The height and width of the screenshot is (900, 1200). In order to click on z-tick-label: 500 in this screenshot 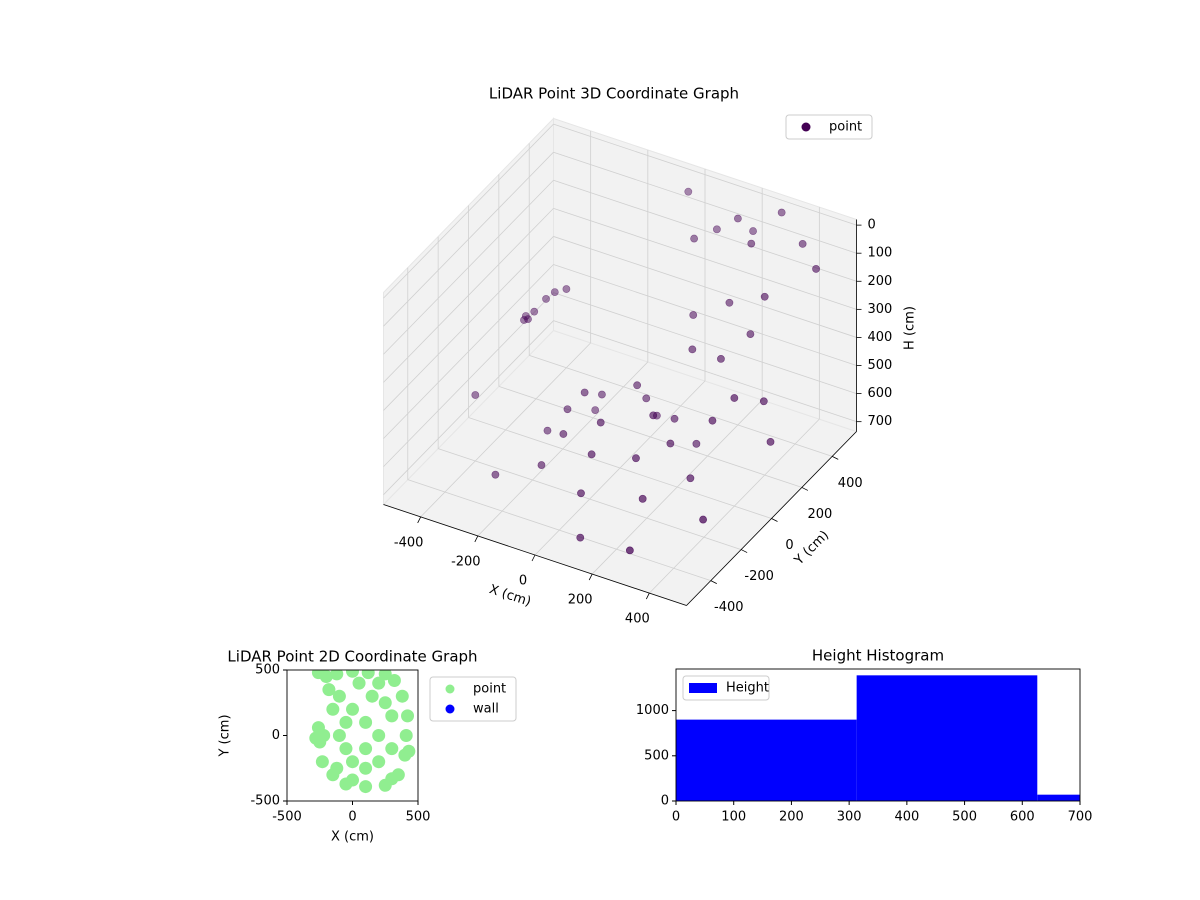, I will do `click(880, 365)`.